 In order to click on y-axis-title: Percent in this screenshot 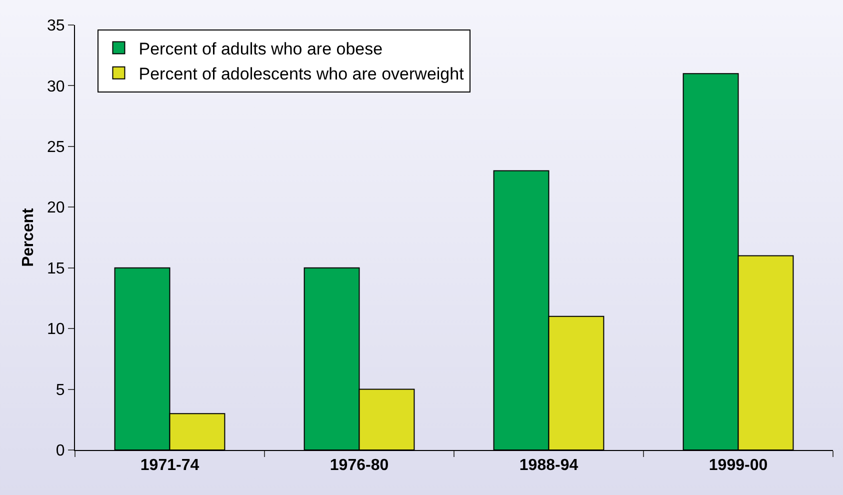, I will do `click(28, 237)`.